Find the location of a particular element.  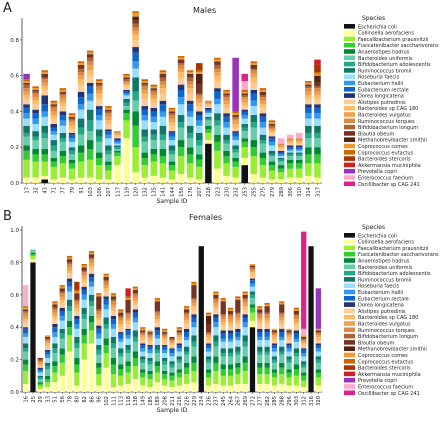

legend-label: Faecalibacterium prausnitzii is located at coordinates (393, 249).